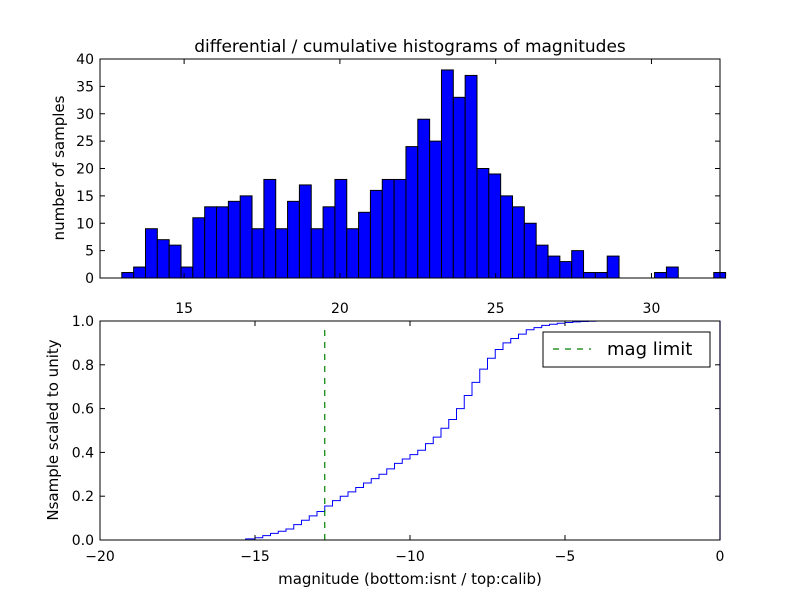 This screenshot has height=600, width=800. What do you see at coordinates (720, 557) in the screenshot?
I see `x-tick-label: 0` at bounding box center [720, 557].